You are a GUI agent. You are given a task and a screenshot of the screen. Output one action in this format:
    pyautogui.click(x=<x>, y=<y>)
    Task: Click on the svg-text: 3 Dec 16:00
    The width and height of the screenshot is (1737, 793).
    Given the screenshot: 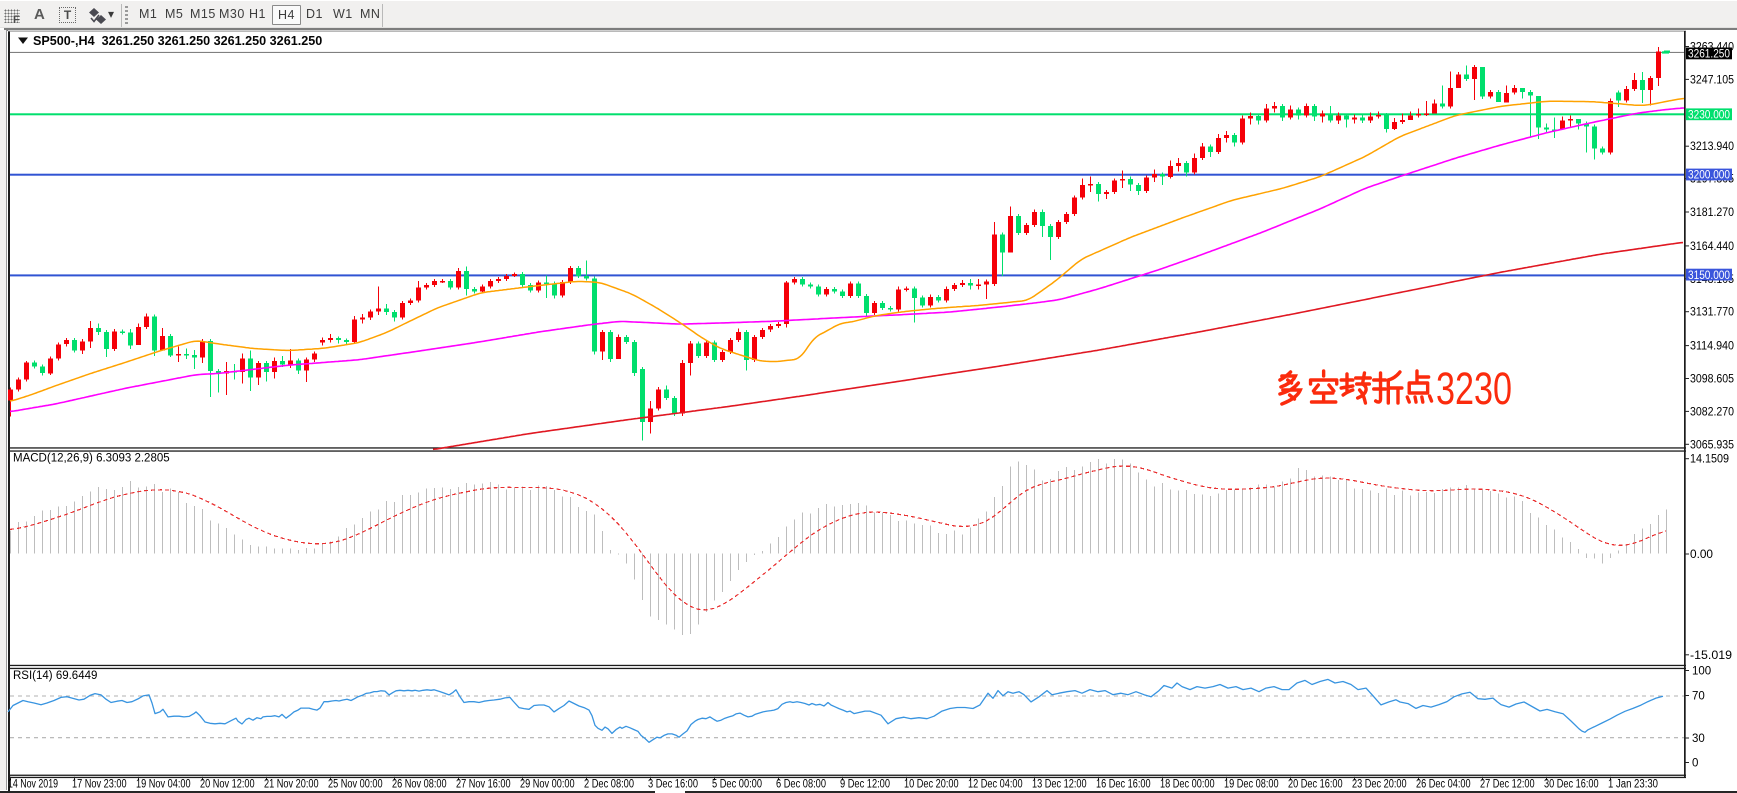 What is the action you would take?
    pyautogui.click(x=673, y=785)
    